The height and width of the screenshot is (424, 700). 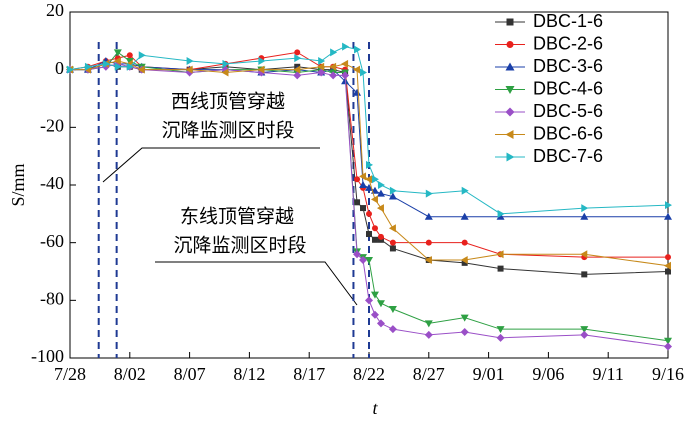 What do you see at coordinates (55, 10) in the screenshot?
I see `y-tick-label: 20` at bounding box center [55, 10].